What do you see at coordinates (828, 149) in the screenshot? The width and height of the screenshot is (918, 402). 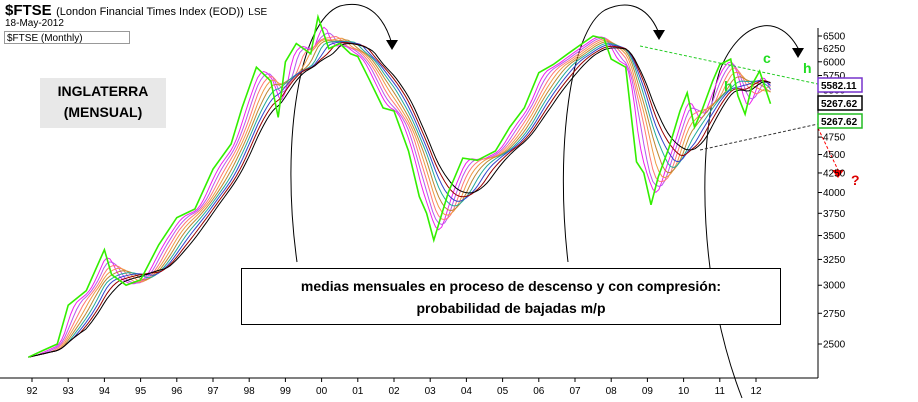 I see `forecast-arrow-line` at bounding box center [828, 149].